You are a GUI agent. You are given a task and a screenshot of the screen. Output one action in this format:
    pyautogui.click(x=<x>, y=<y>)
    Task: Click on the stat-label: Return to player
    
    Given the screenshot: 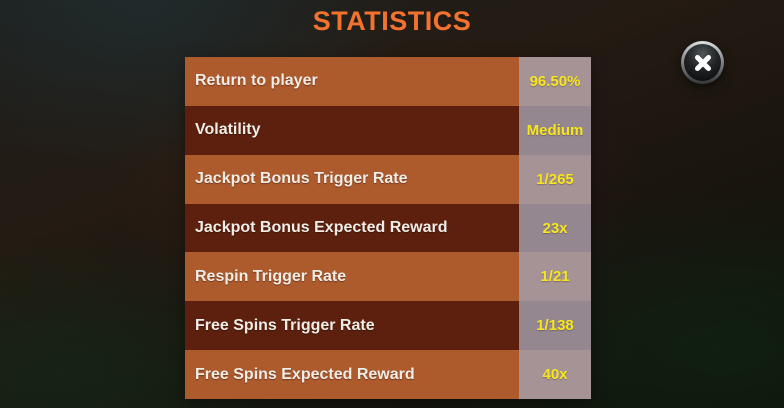 What is the action you would take?
    pyautogui.click(x=256, y=81)
    